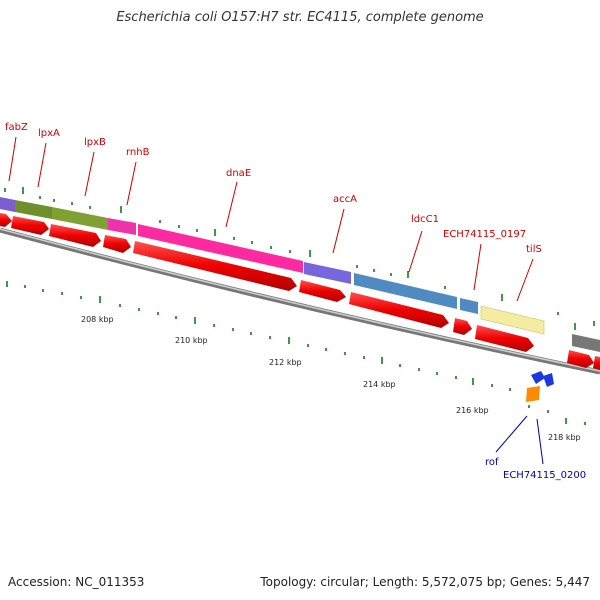 The height and width of the screenshot is (600, 600). What do you see at coordinates (379, 384) in the screenshot?
I see `scale-label-214: 214 kbp` at bounding box center [379, 384].